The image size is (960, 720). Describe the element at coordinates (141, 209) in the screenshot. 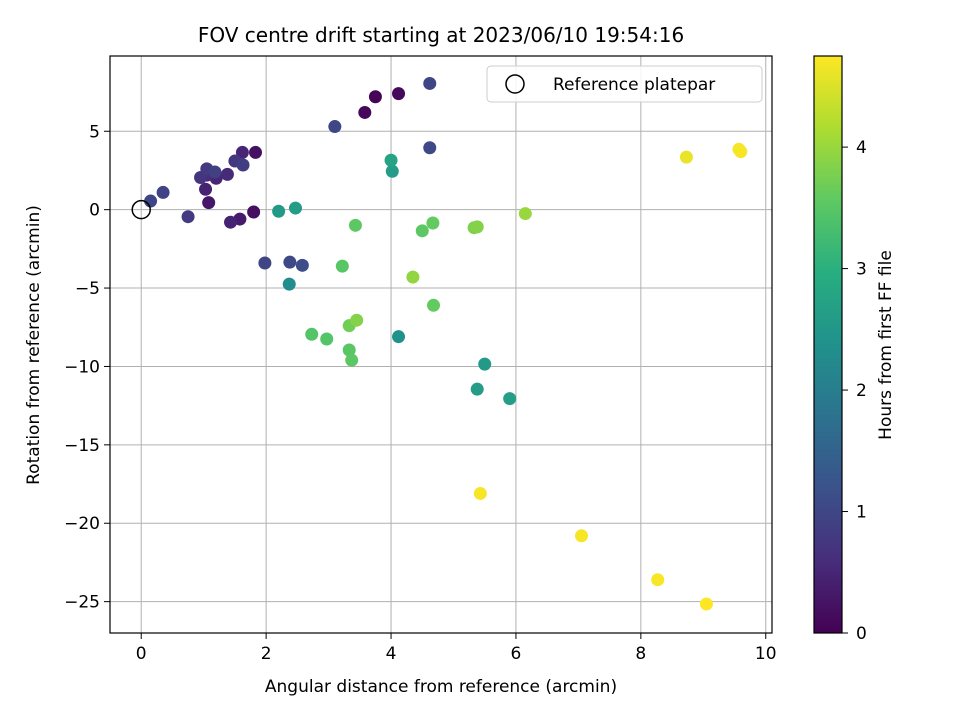

I see `reference-point-marker` at that location.